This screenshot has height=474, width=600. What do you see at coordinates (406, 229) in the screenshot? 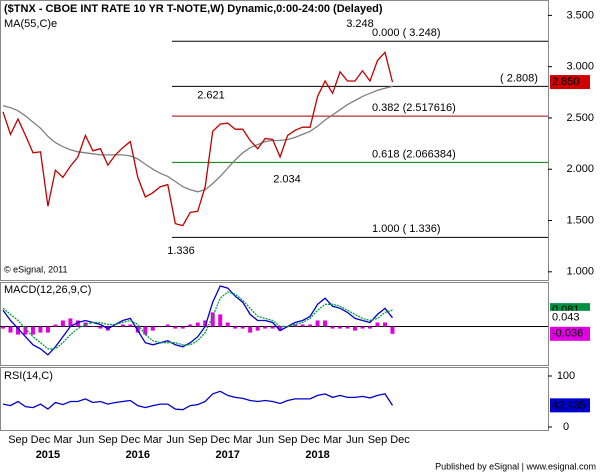
I see `fib-level-label: 1.000 ( 1.336)` at bounding box center [406, 229].